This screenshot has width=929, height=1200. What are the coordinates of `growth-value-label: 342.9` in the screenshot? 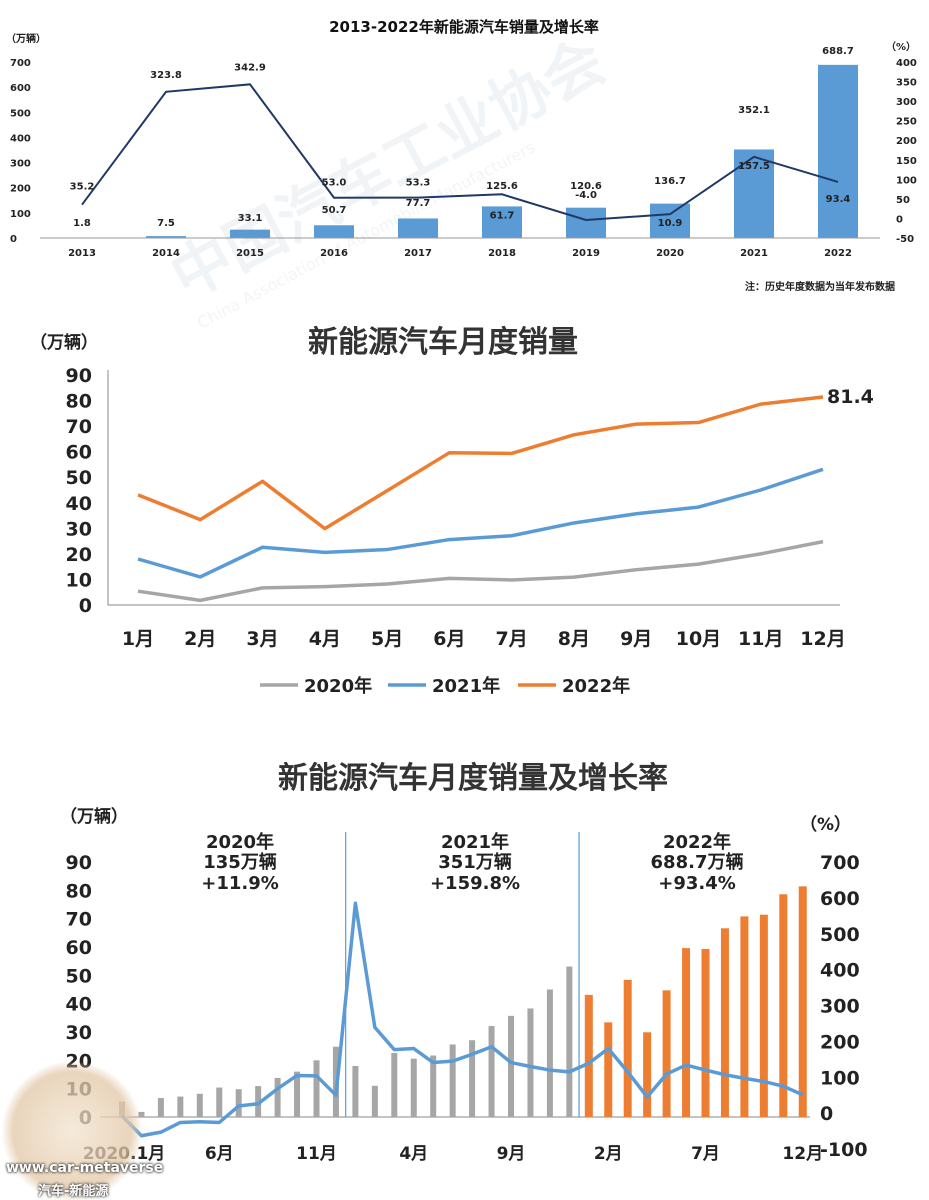 It's located at (250, 67).